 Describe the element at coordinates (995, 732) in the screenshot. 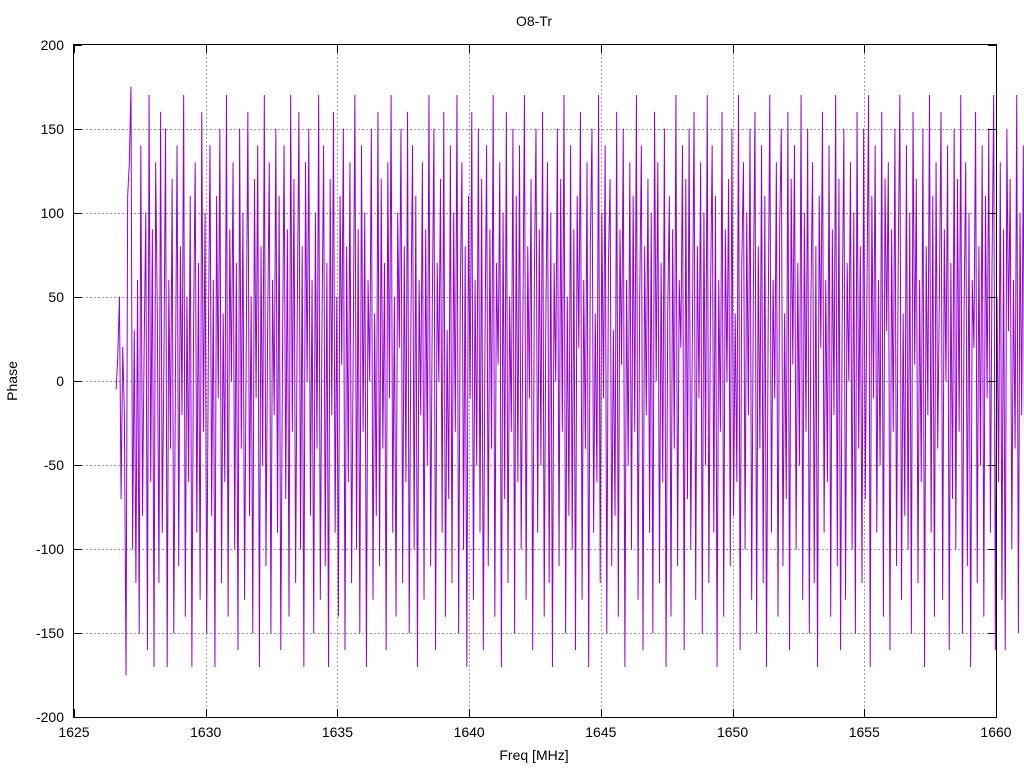

I see `x-tick-label: 1660` at that location.